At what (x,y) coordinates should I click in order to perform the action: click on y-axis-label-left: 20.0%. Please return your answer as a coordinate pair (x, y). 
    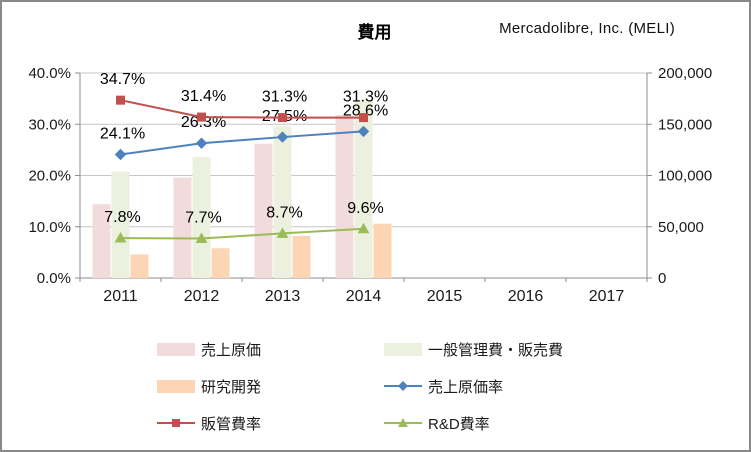
    Looking at the image, I should click on (49, 176).